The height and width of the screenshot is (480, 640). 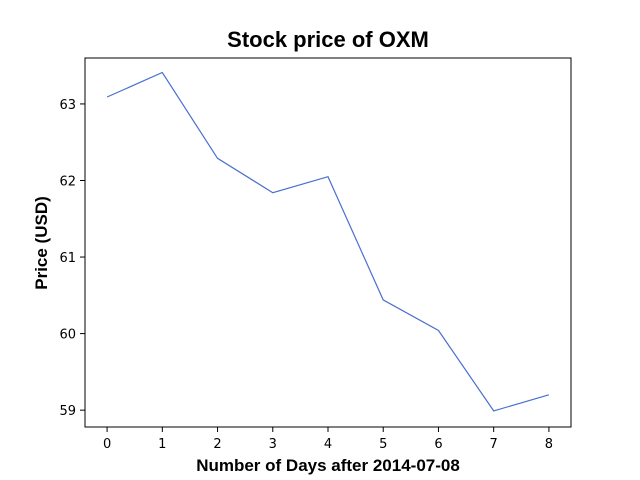 What do you see at coordinates (438, 444) in the screenshot?
I see `x-tick-label: 6` at bounding box center [438, 444].